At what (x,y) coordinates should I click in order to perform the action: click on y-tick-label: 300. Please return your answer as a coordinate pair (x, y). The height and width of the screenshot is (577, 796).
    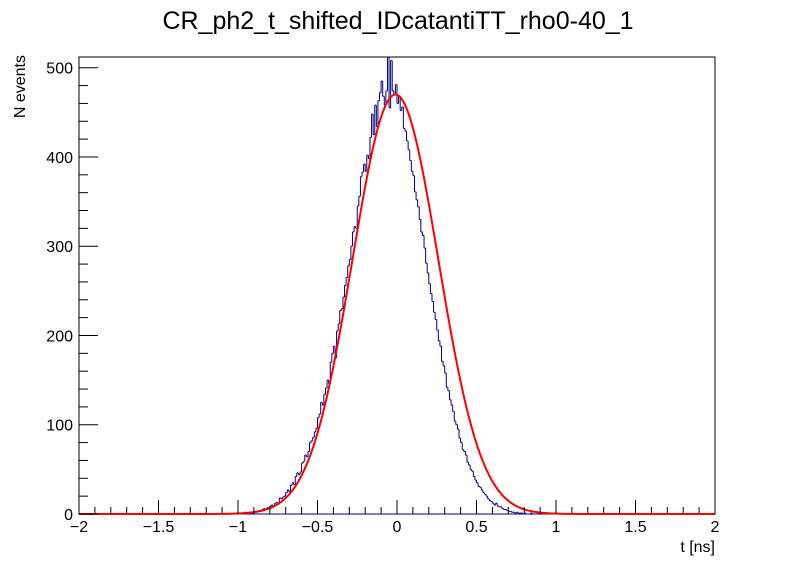
    Looking at the image, I should click on (59, 247).